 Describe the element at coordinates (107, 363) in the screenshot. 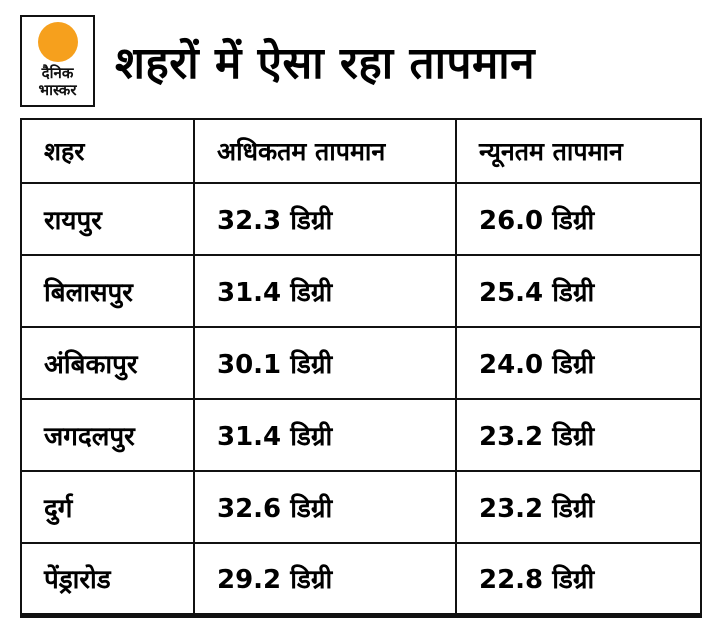

I see `city-cell: अंबिकापुर` at that location.